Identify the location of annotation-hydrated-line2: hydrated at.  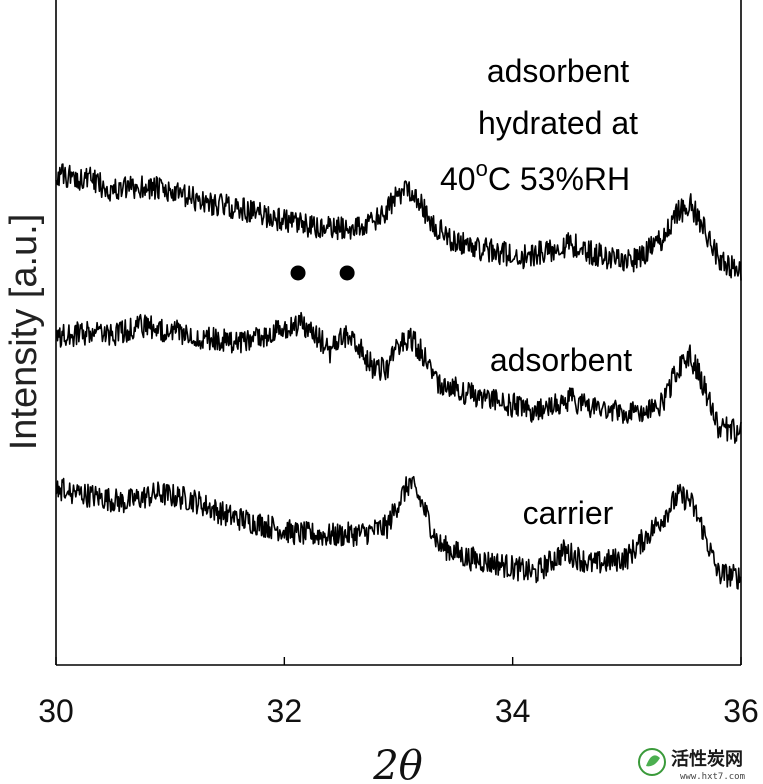
(558, 123).